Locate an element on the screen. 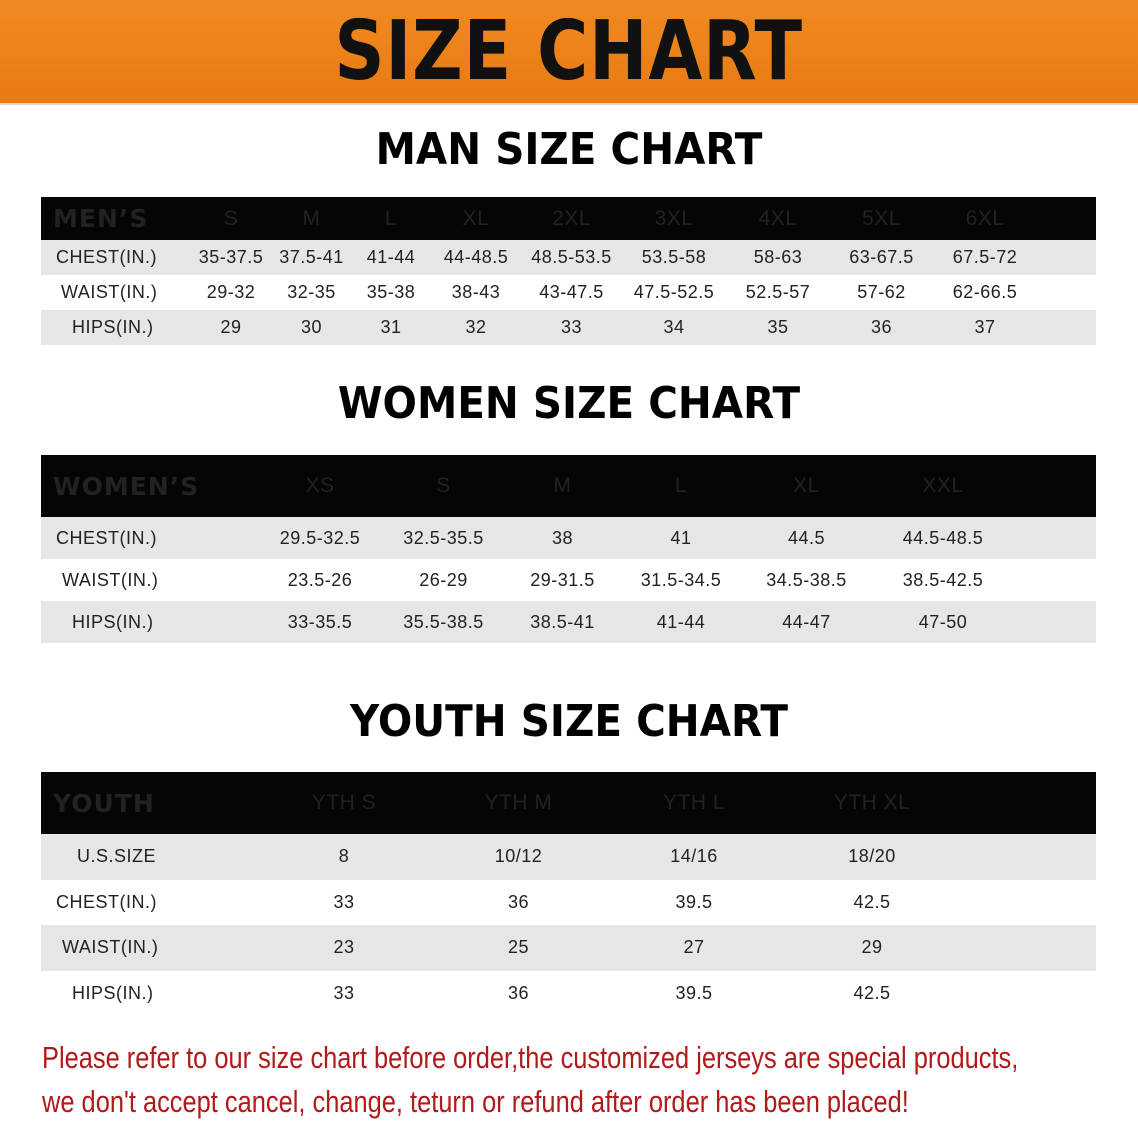  table-cell: 48.5-53.5 is located at coordinates (571, 257).